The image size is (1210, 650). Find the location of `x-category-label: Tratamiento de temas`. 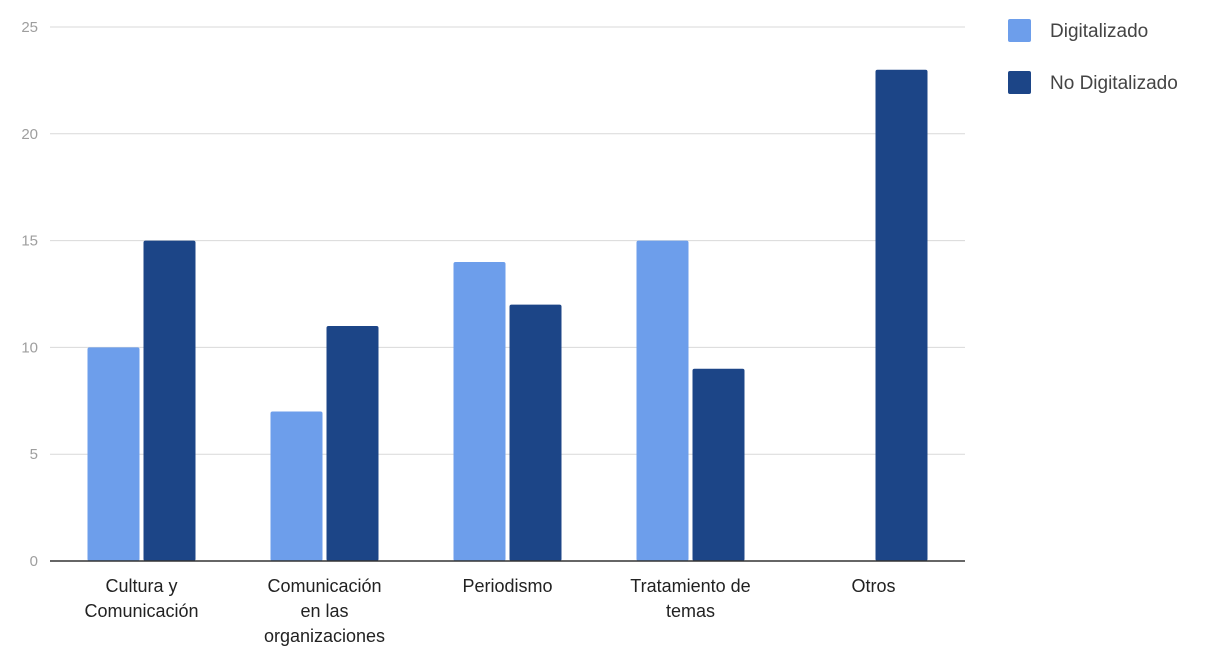

x-category-label: Tratamiento de temas is located at coordinates (690, 598).